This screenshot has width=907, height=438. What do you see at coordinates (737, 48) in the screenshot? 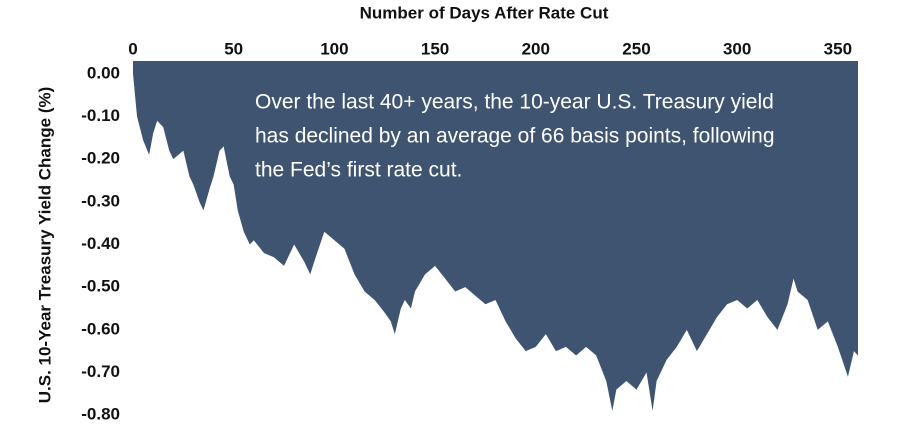
I see `x-tick-label: 300` at bounding box center [737, 48].